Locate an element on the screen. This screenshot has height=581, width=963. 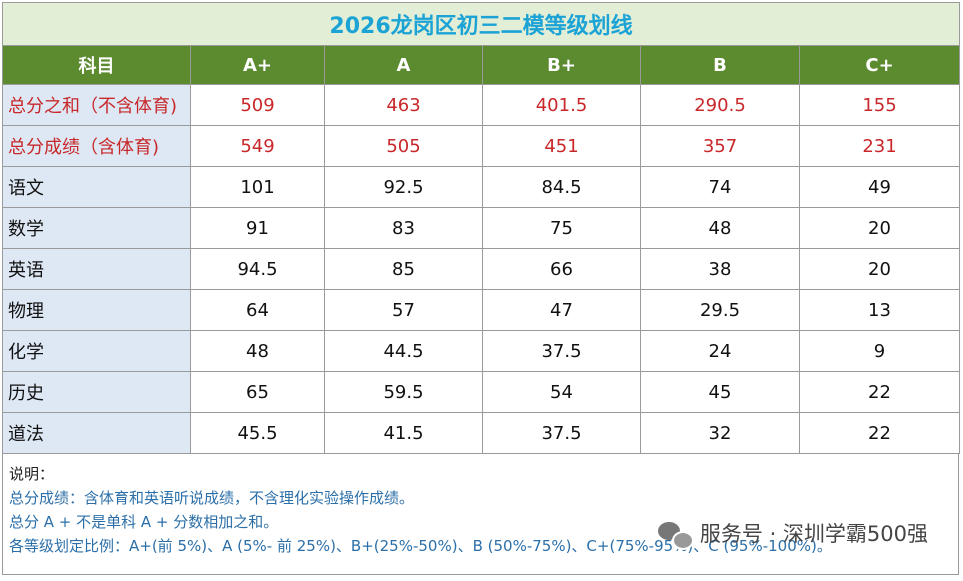
score-cell: 509 is located at coordinates (257, 105).